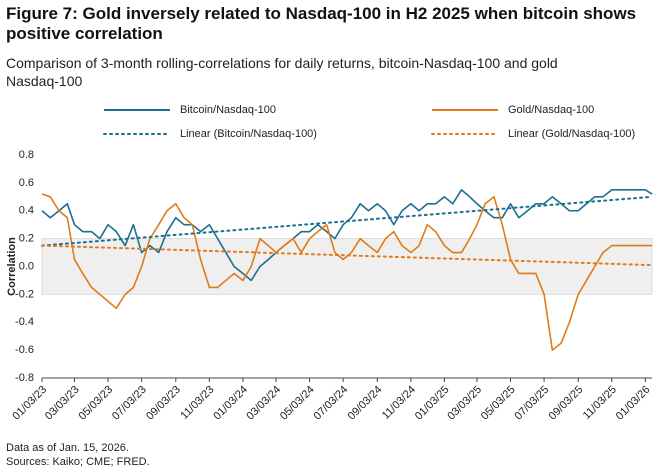 The image size is (660, 471). Describe the element at coordinates (600, 403) in the screenshot. I see `x-tick-label: 11/03/25` at that location.